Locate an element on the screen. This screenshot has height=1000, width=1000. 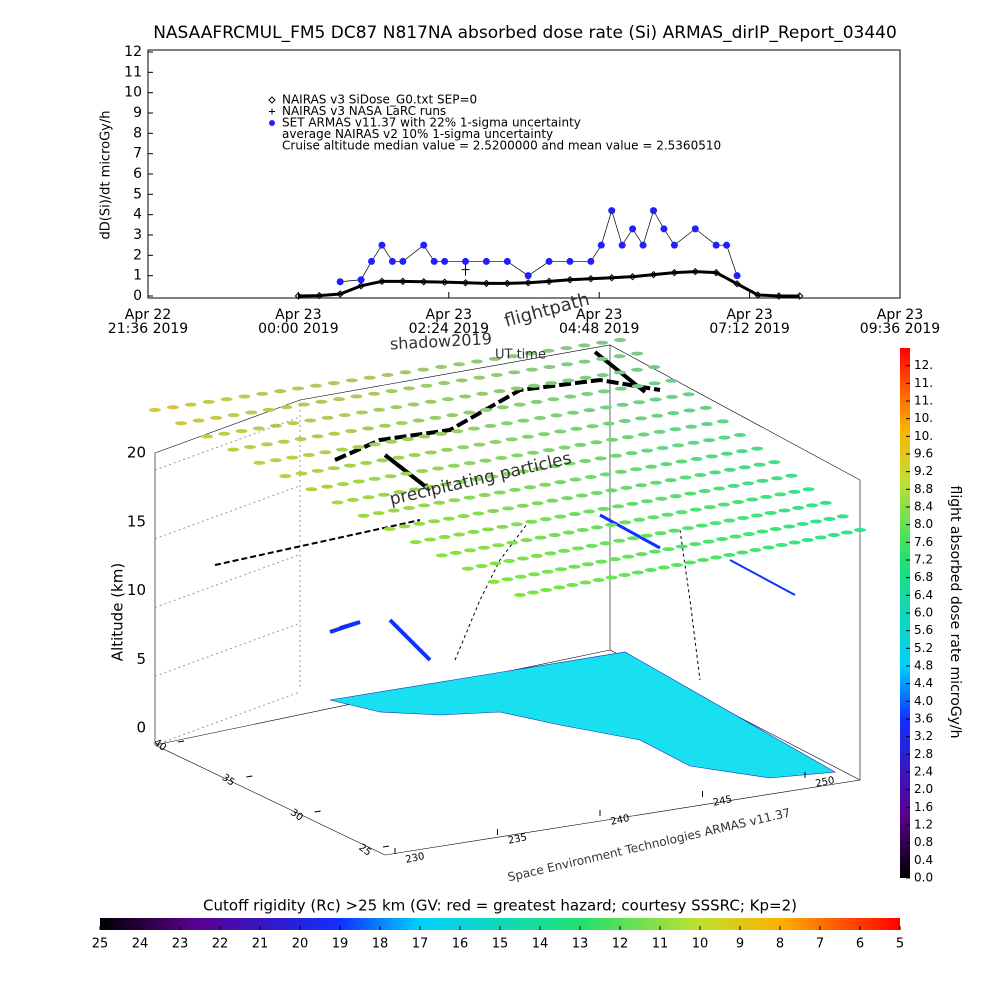
y-tick-label: 6 is located at coordinates (137, 174).